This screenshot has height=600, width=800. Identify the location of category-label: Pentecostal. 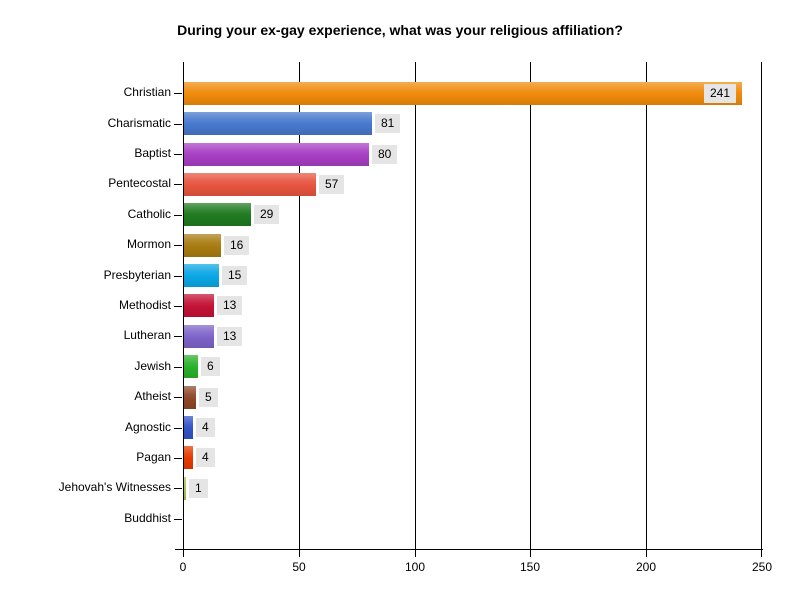
(139, 183).